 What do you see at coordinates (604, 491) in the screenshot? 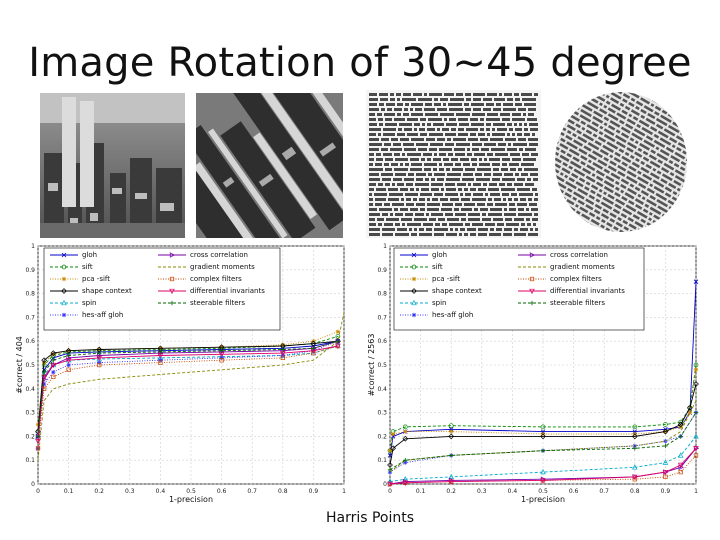
I see `x-tick-label: 0.7` at bounding box center [604, 491].